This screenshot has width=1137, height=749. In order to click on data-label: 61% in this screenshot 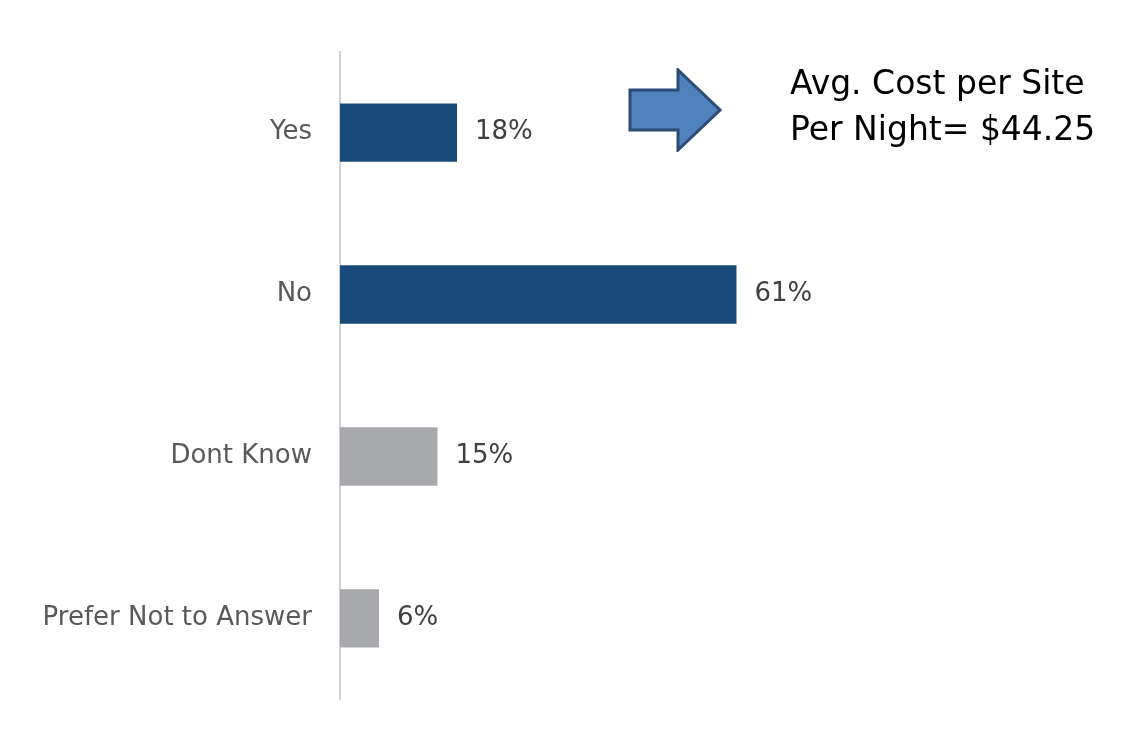, I will do `click(783, 292)`.